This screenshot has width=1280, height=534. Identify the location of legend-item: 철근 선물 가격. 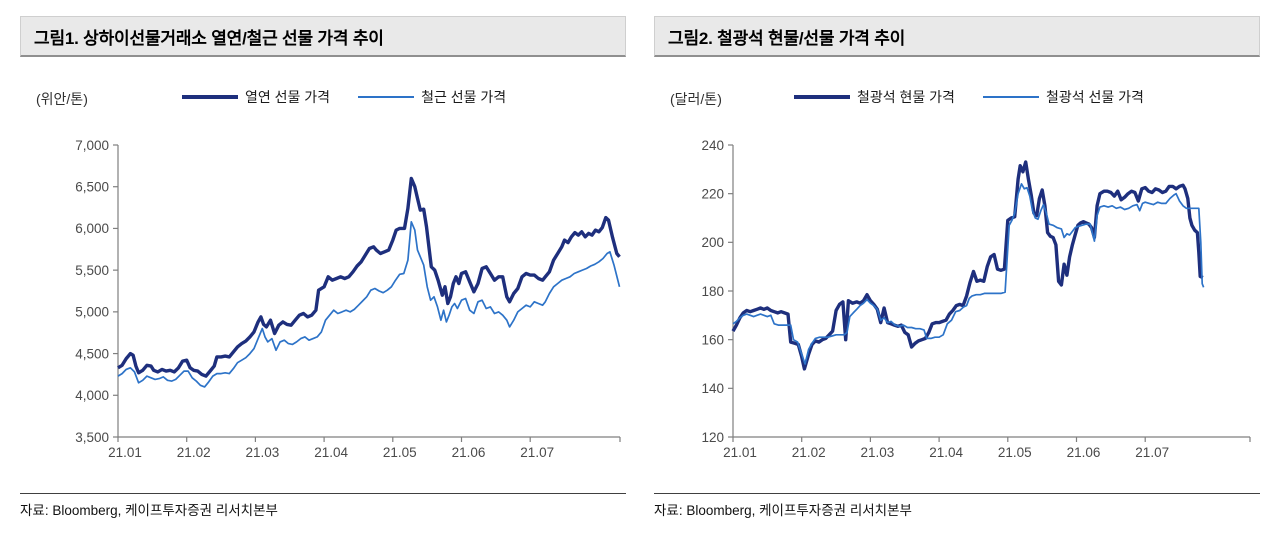
(432, 97).